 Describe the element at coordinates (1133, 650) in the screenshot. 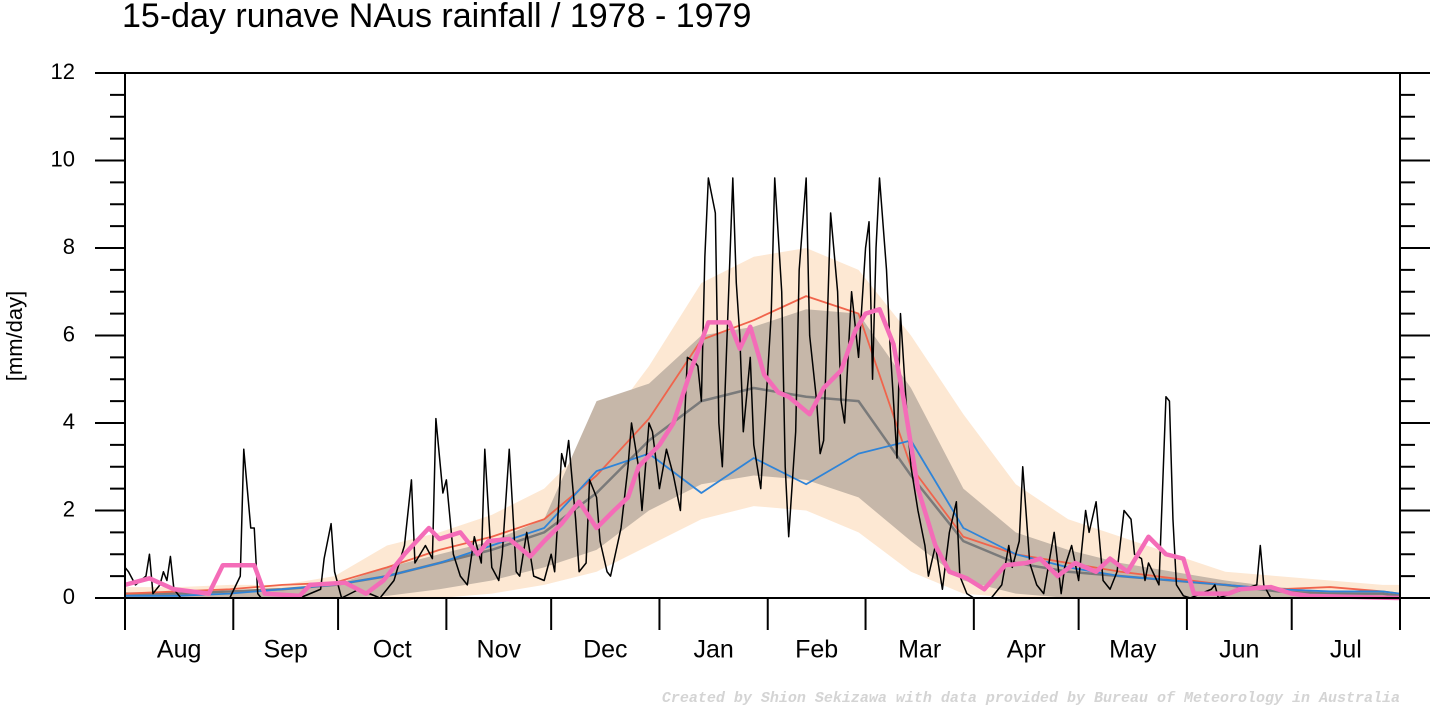

I see `x-tick-label: May` at that location.